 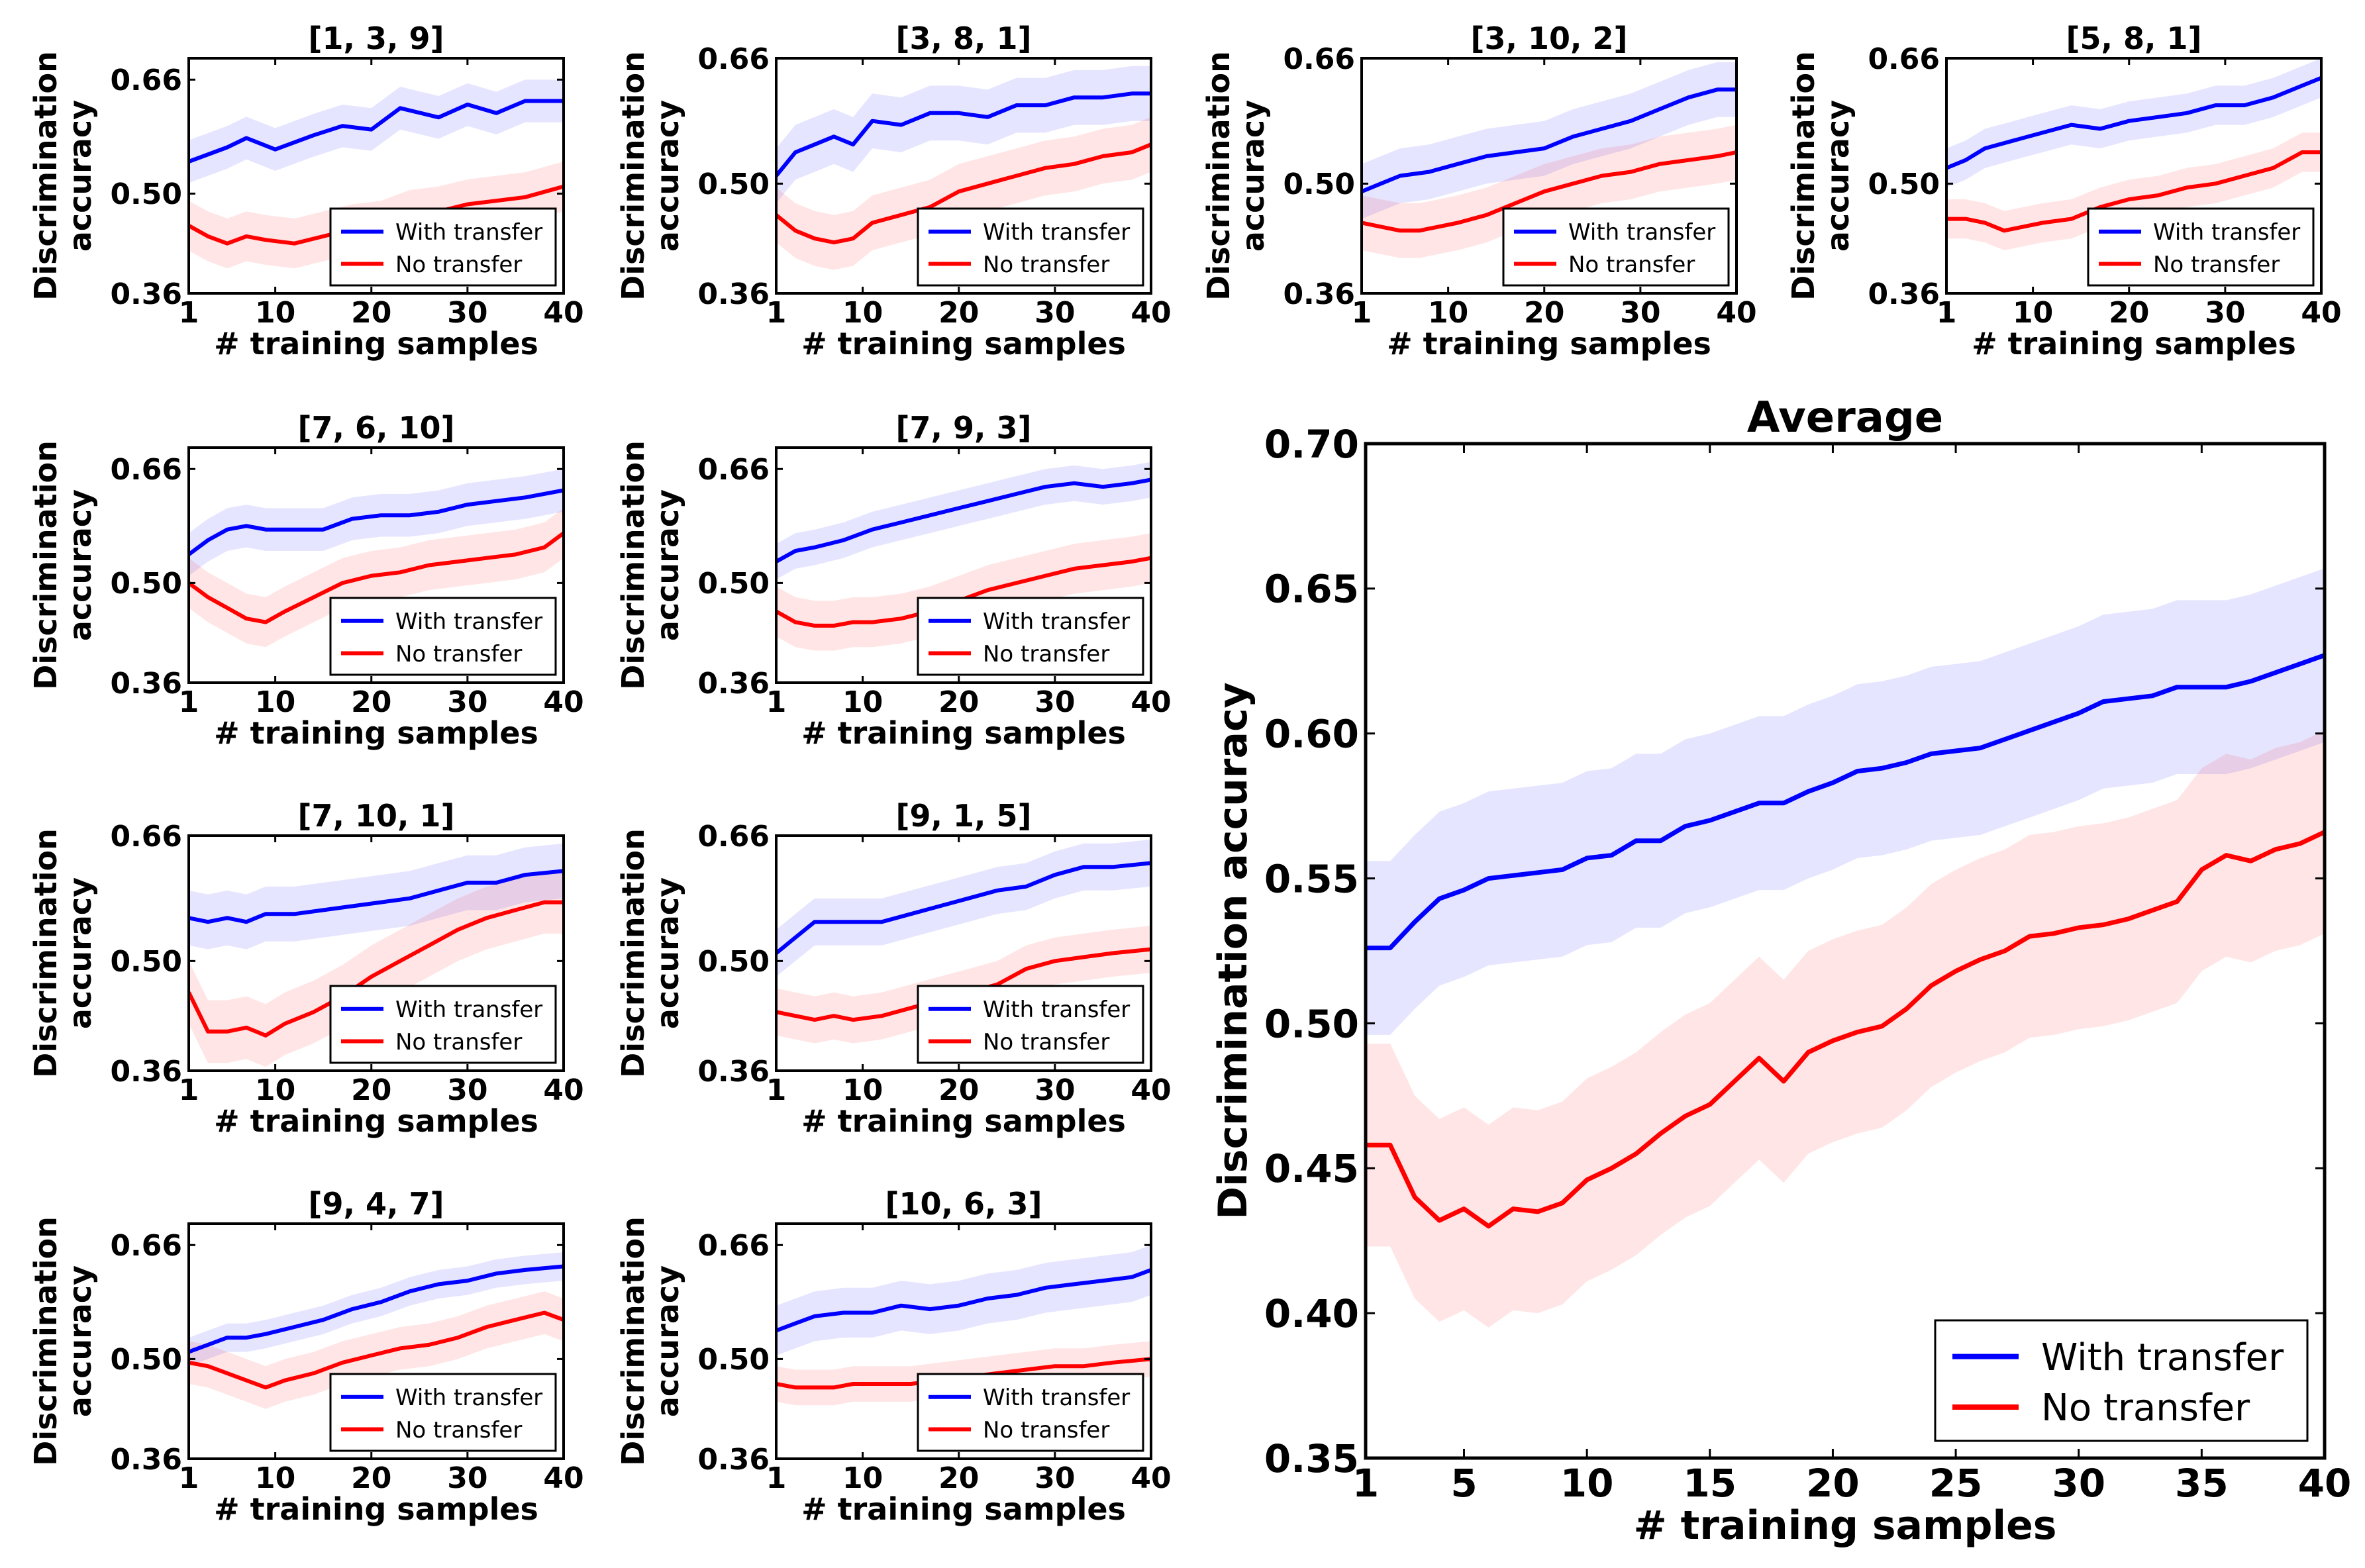 What do you see at coordinates (2133, 38) in the screenshot?
I see `chart-title: [5, 8, 1]` at bounding box center [2133, 38].